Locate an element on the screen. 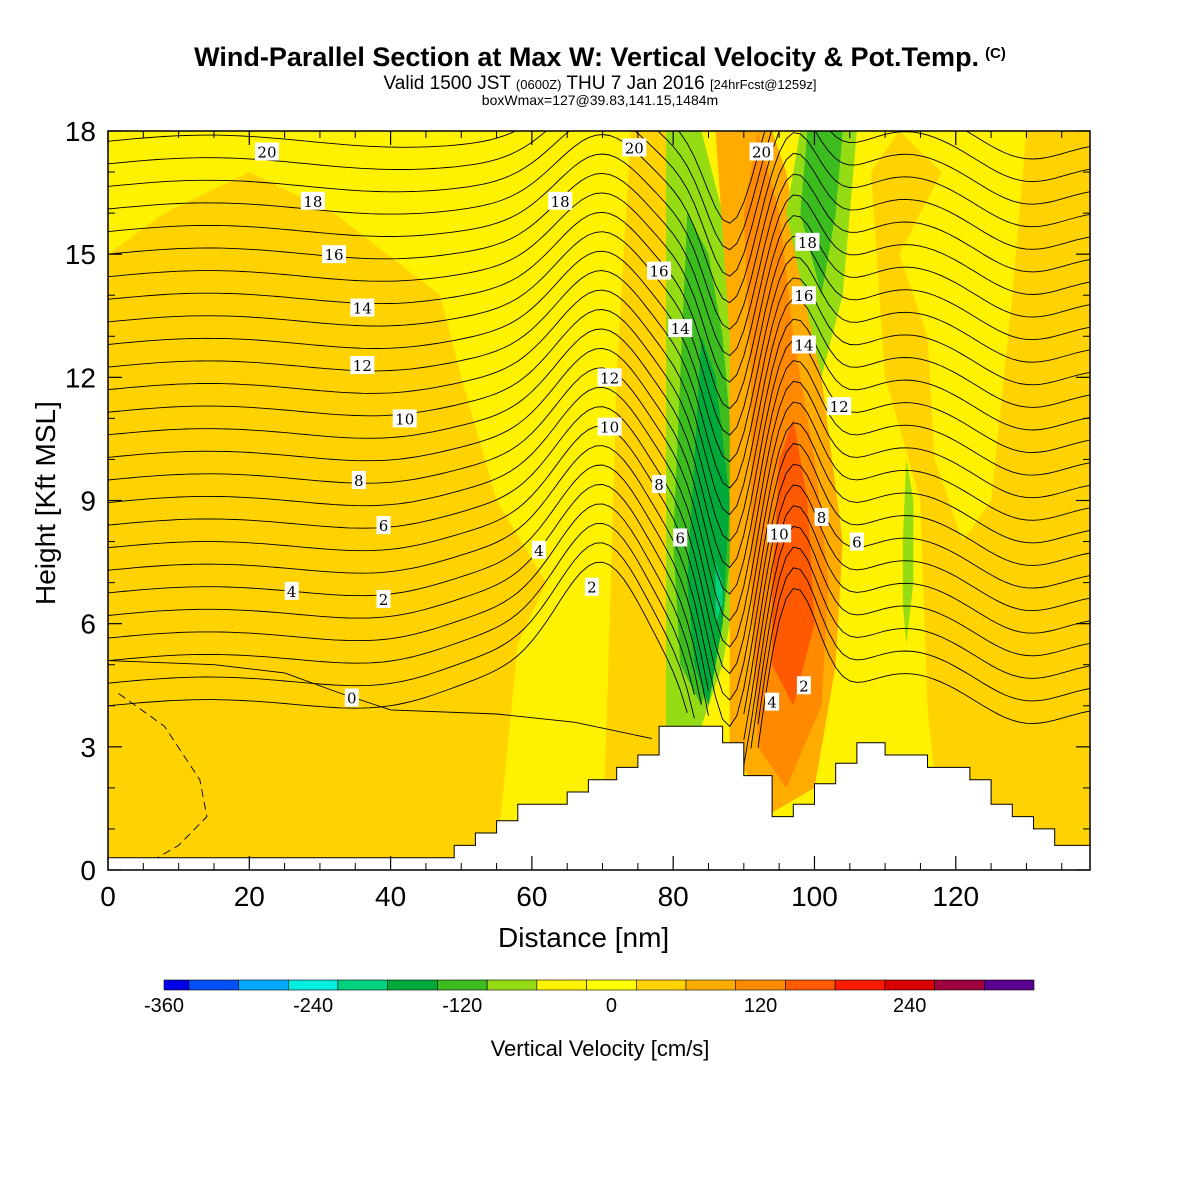 The width and height of the screenshot is (1200, 1200). colorbar-tick-label-1: -240 is located at coordinates (313, 1006).